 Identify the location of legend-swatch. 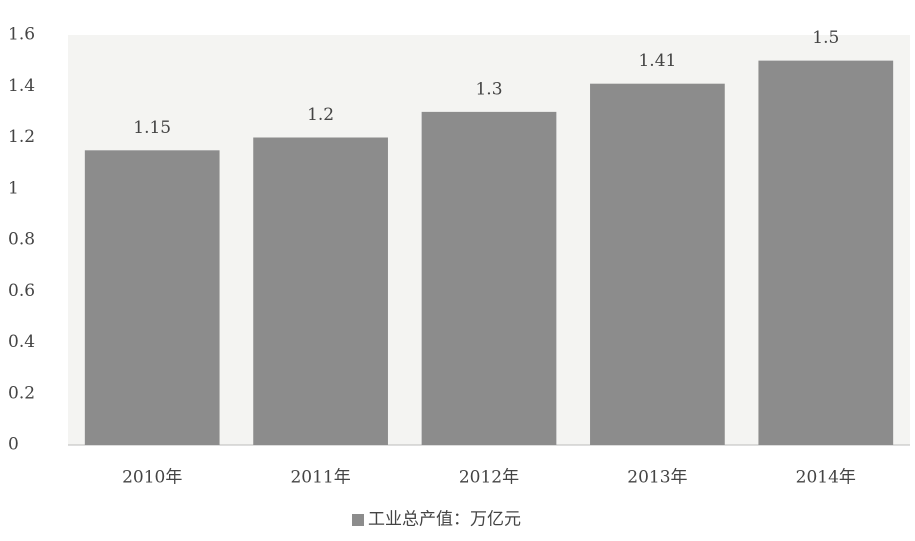
(358, 520).